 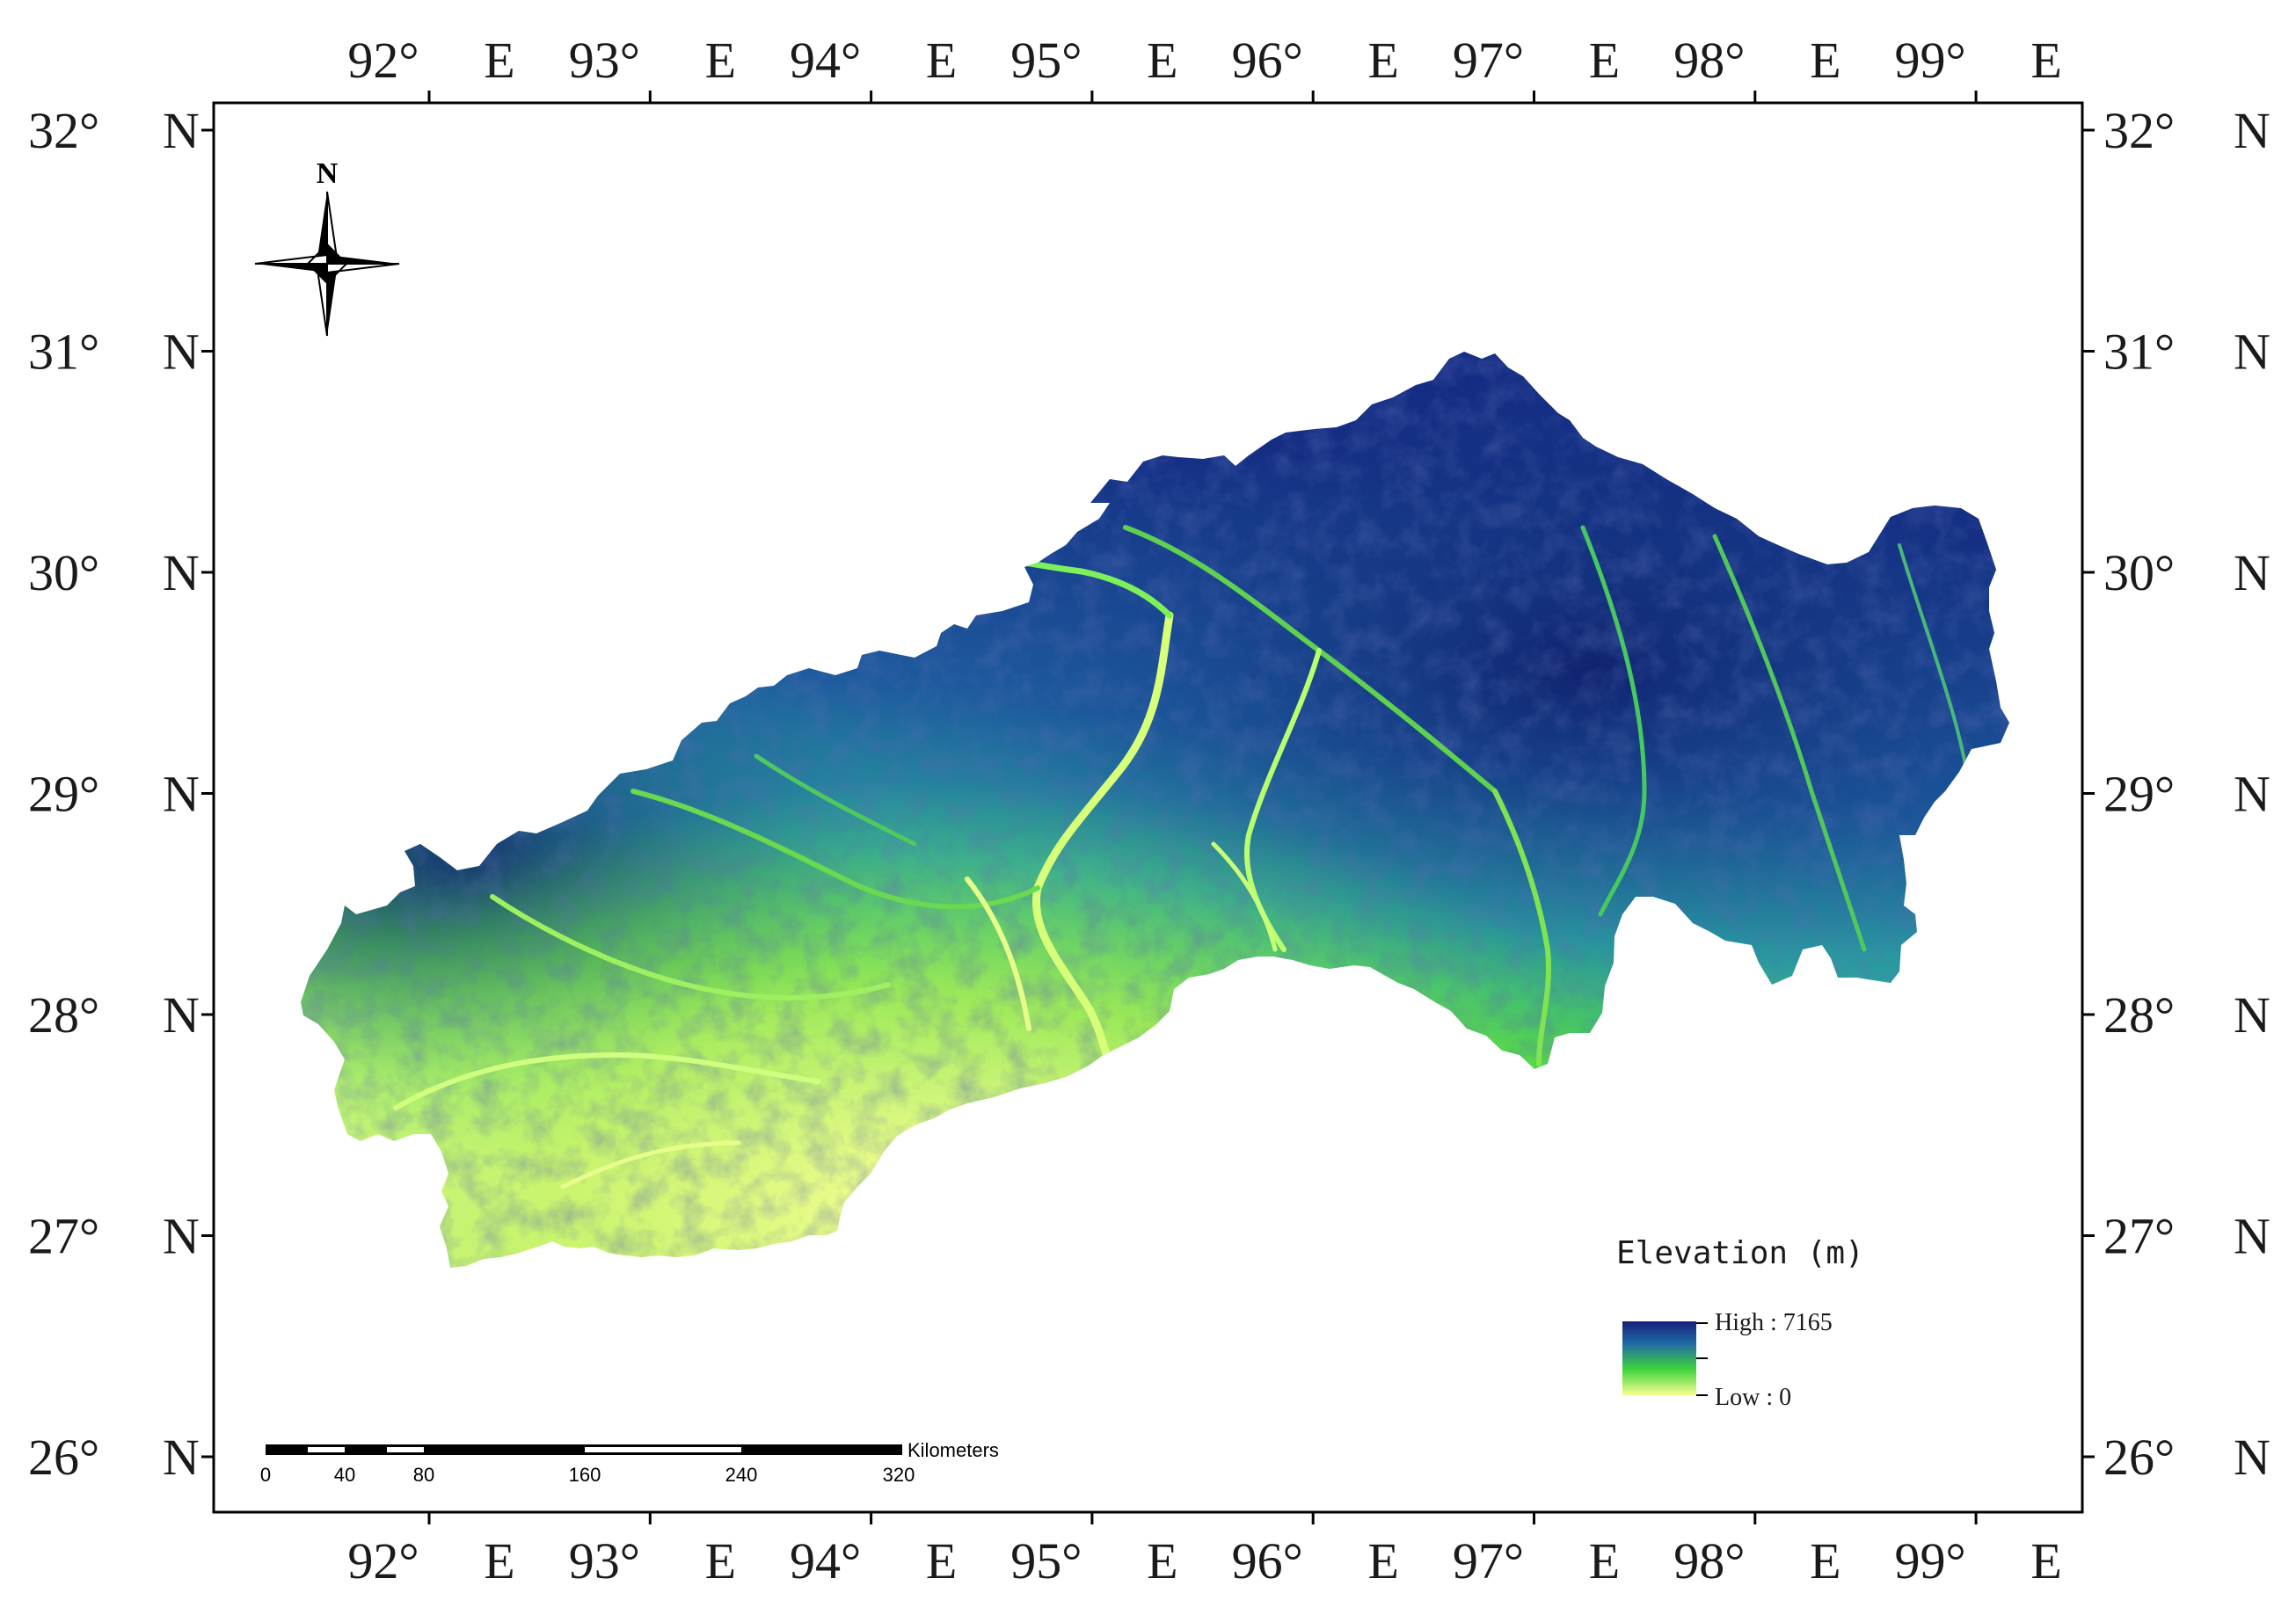 I want to click on scale-tick-label: 240, so click(x=741, y=1475).